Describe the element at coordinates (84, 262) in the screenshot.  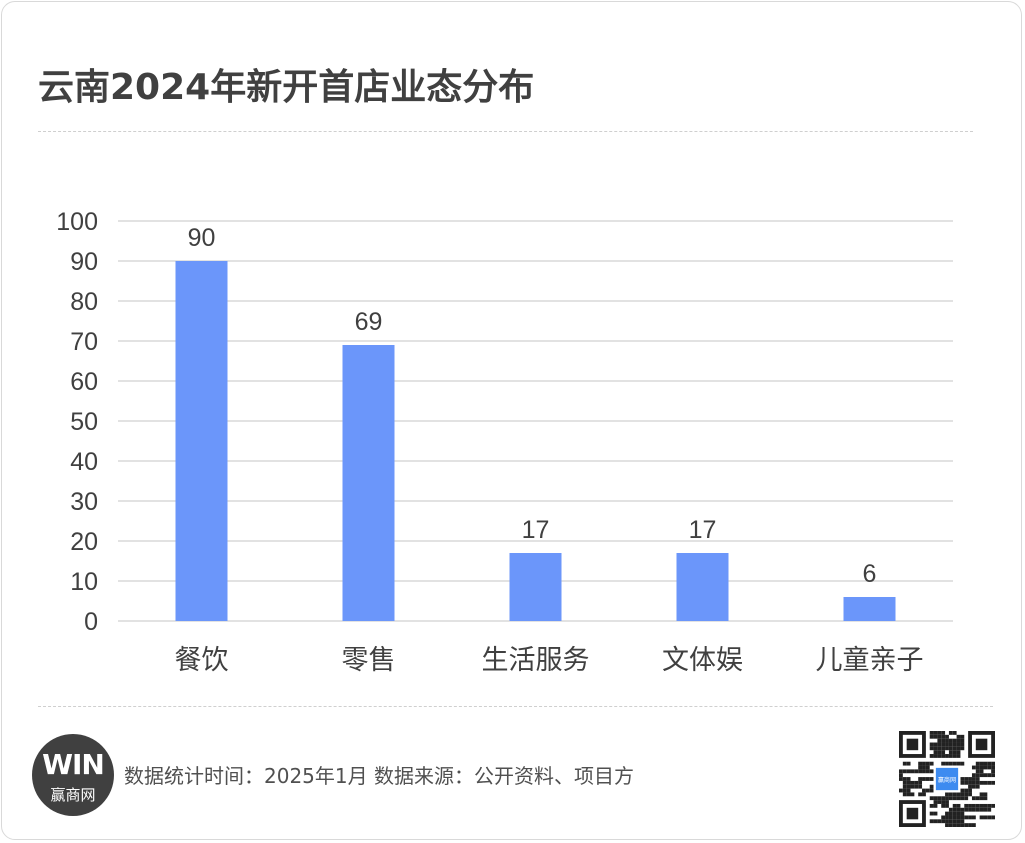
I see `y-tick-label: 90` at that location.